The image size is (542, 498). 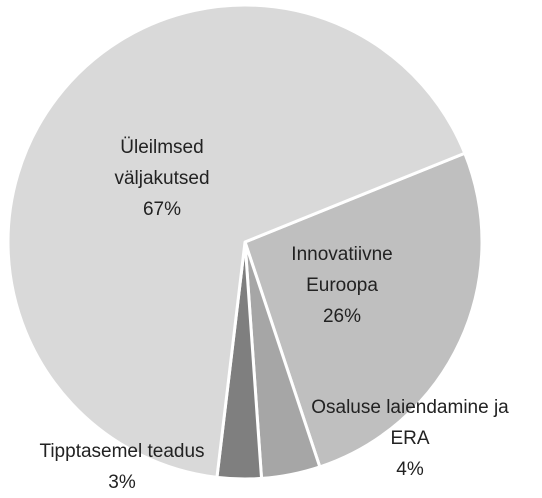 I want to click on value-label: 4%, so click(x=410, y=469).